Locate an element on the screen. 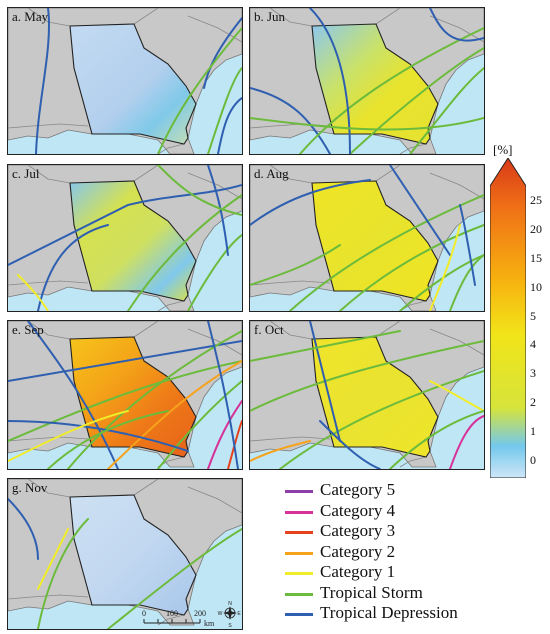  compass-label: W is located at coordinates (220, 614).